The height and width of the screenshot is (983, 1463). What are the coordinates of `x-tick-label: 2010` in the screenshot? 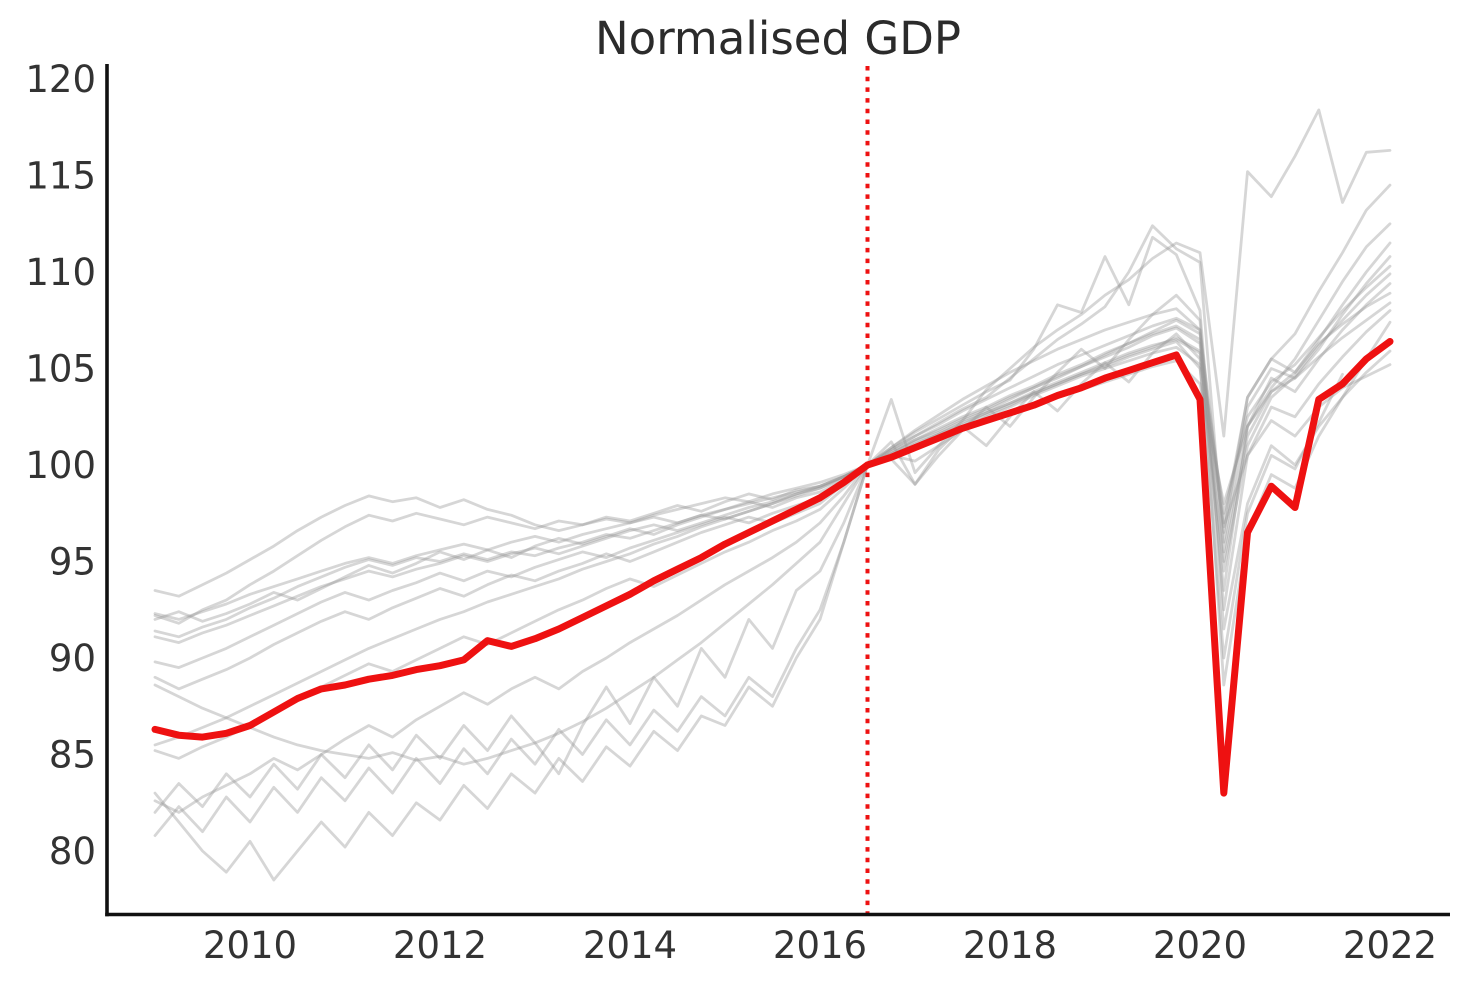 It's located at (250, 945).